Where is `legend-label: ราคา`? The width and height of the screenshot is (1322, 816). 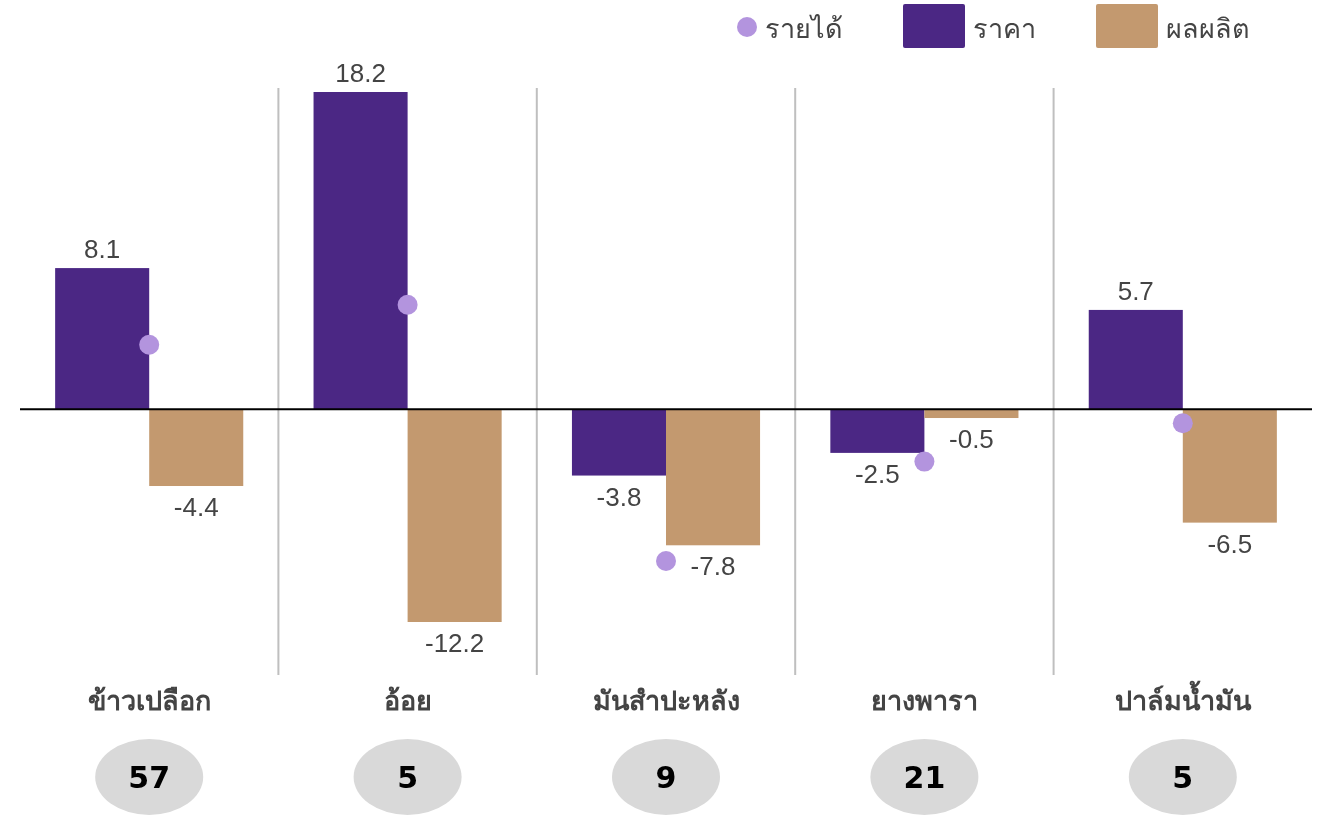 legend-label: ราคา is located at coordinates (1004, 28).